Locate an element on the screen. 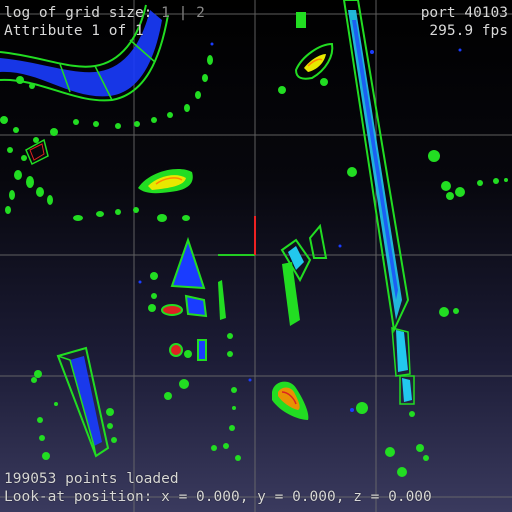  box-left is located at coordinates (37, 152).